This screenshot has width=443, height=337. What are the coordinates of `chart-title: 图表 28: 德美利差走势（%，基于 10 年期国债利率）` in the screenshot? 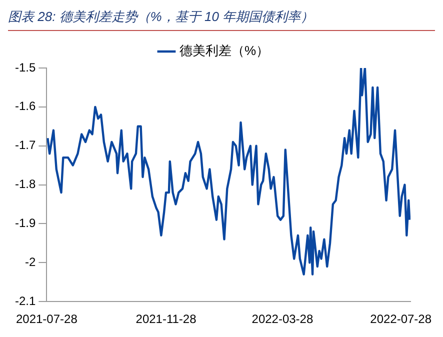 It's located at (221, 19).